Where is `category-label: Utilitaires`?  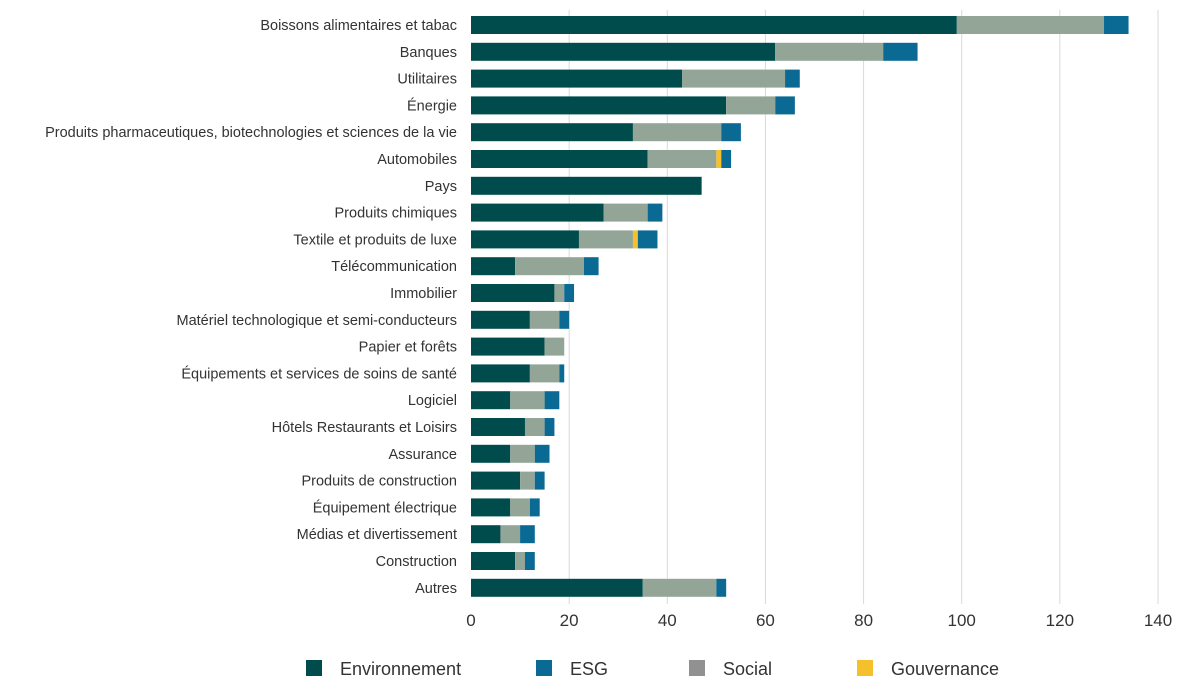 category-label: Utilitaires is located at coordinates (427, 80).